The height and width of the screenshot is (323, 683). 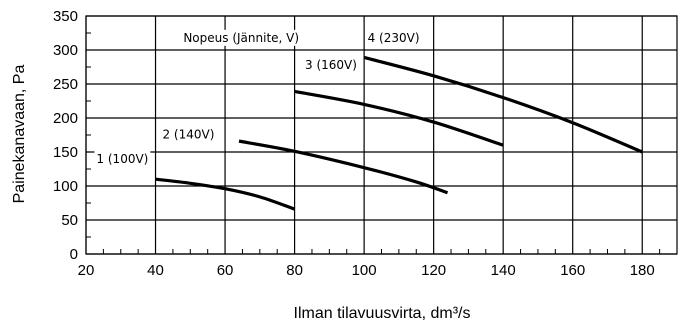 I want to click on x-tick-label: 120, so click(x=433, y=270).